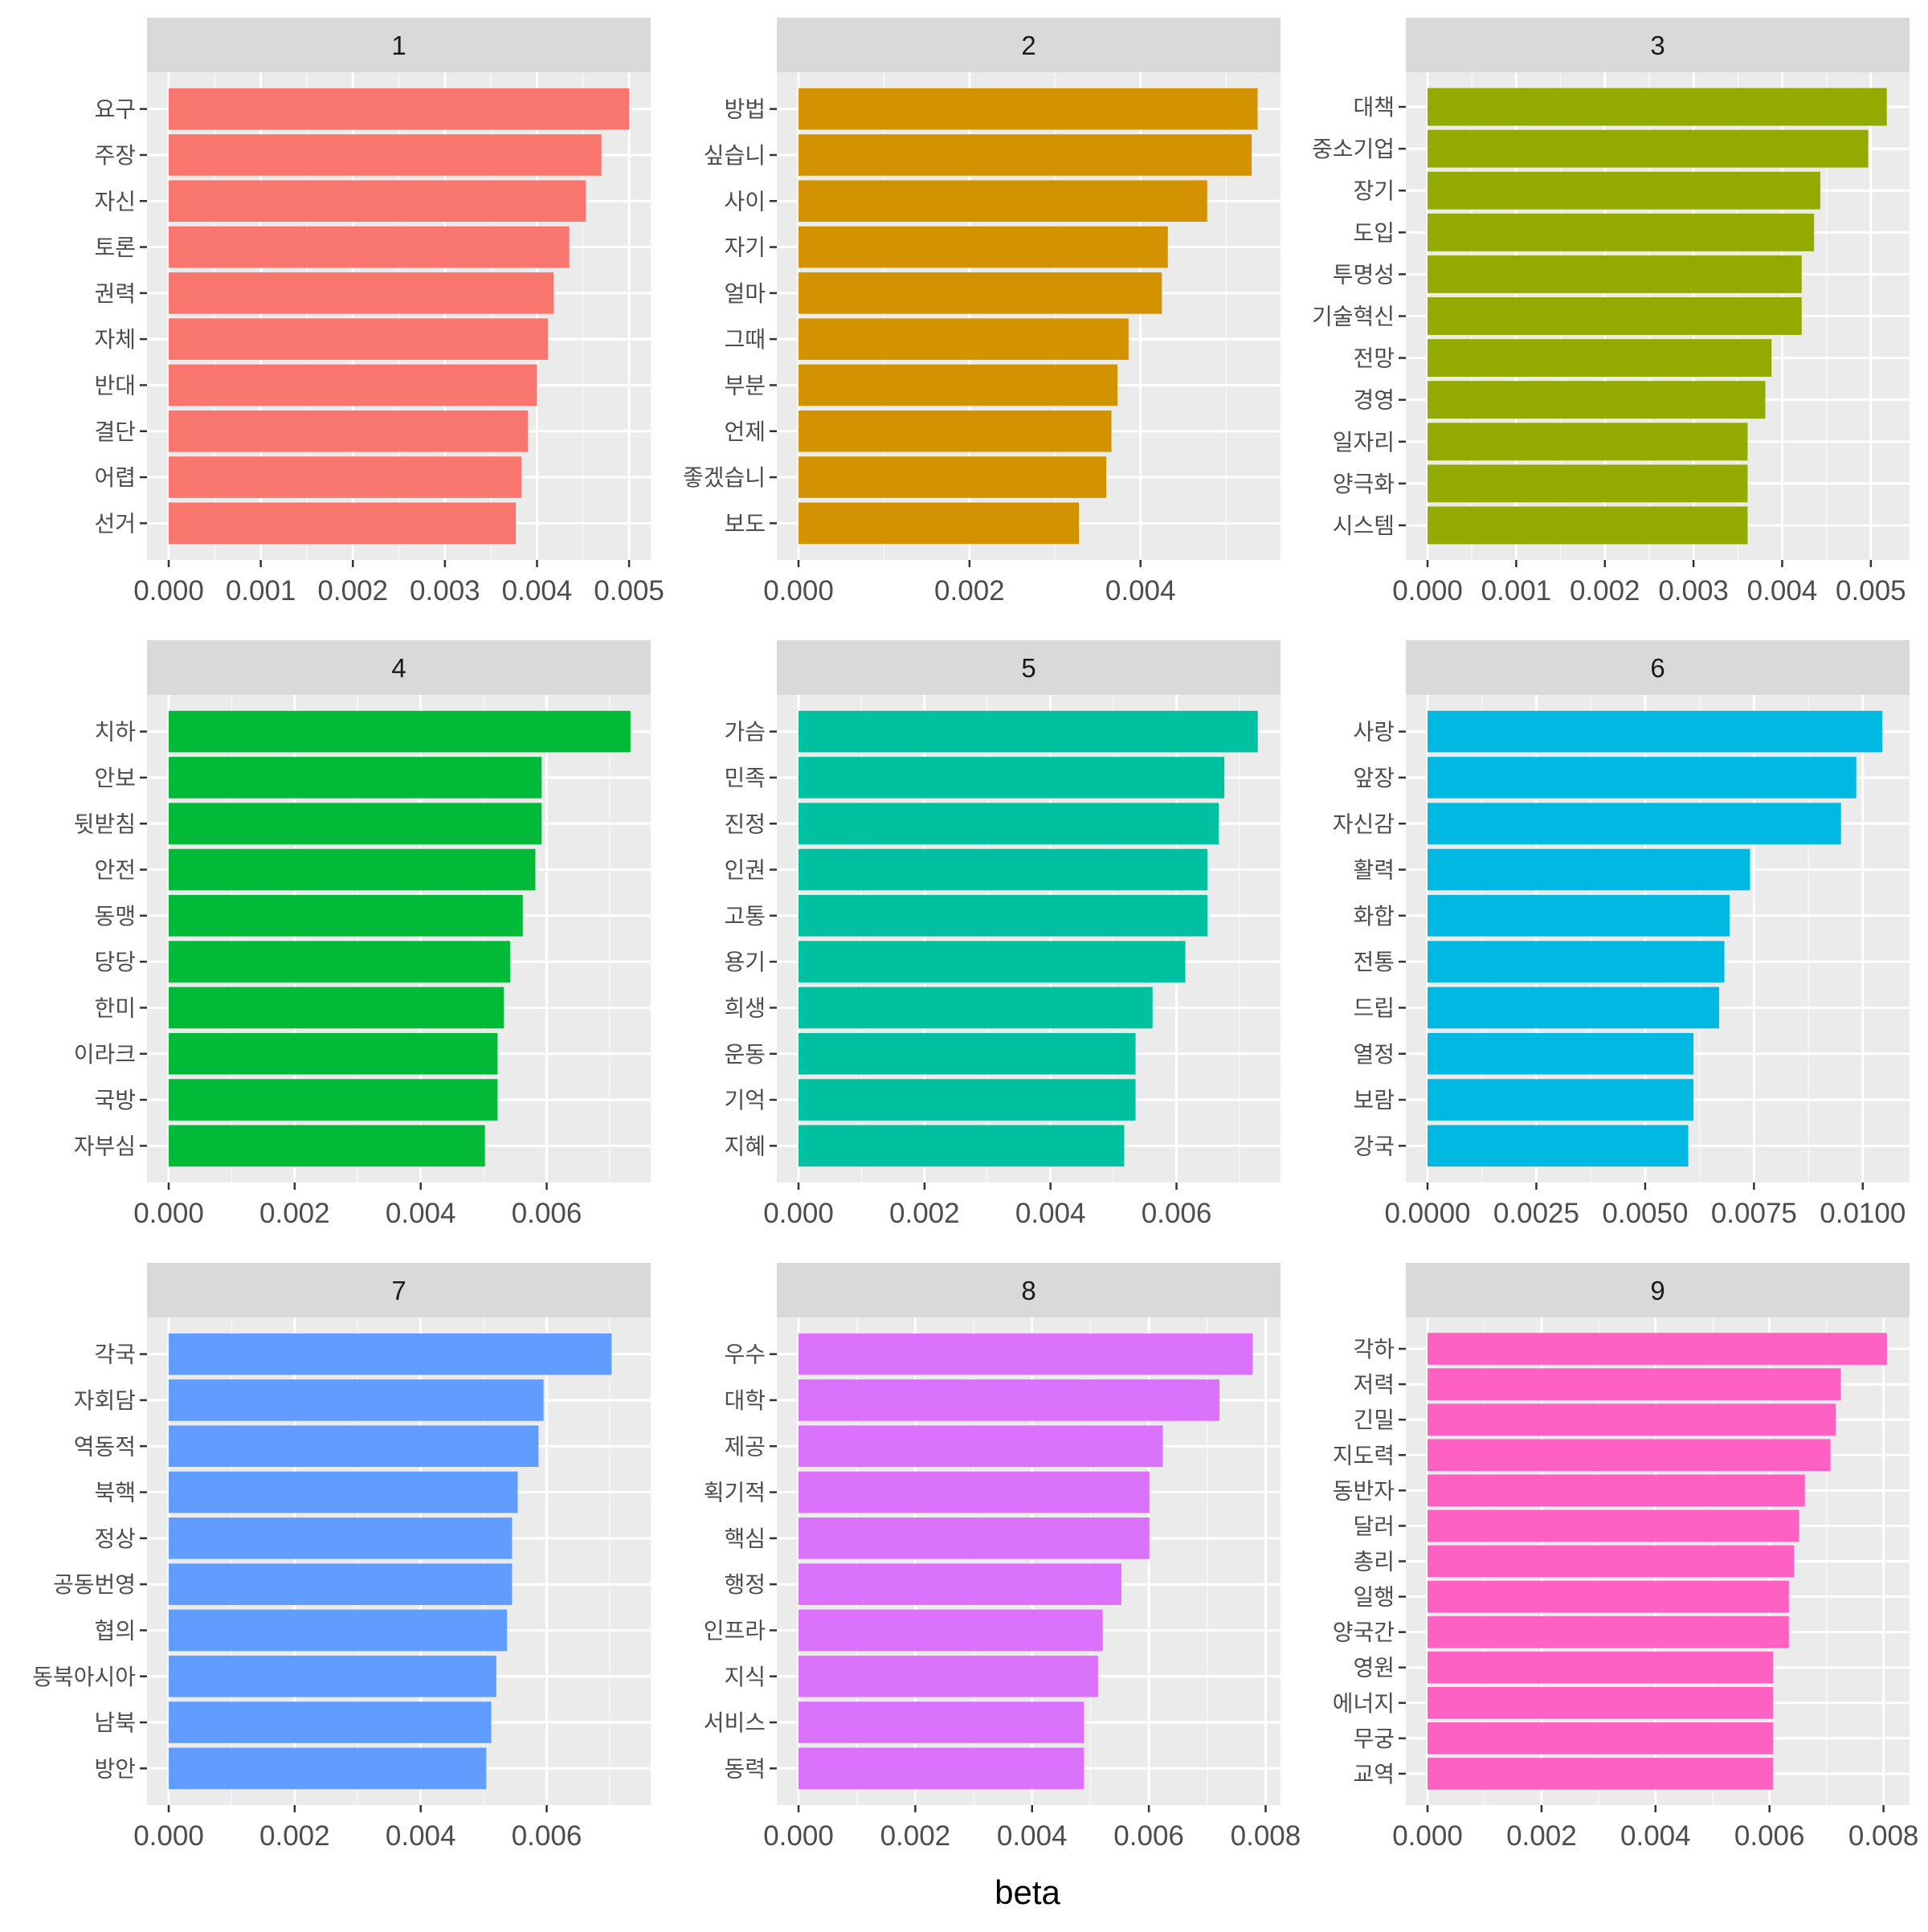  I want to click on panel-strip-label: 4, so click(398, 668).